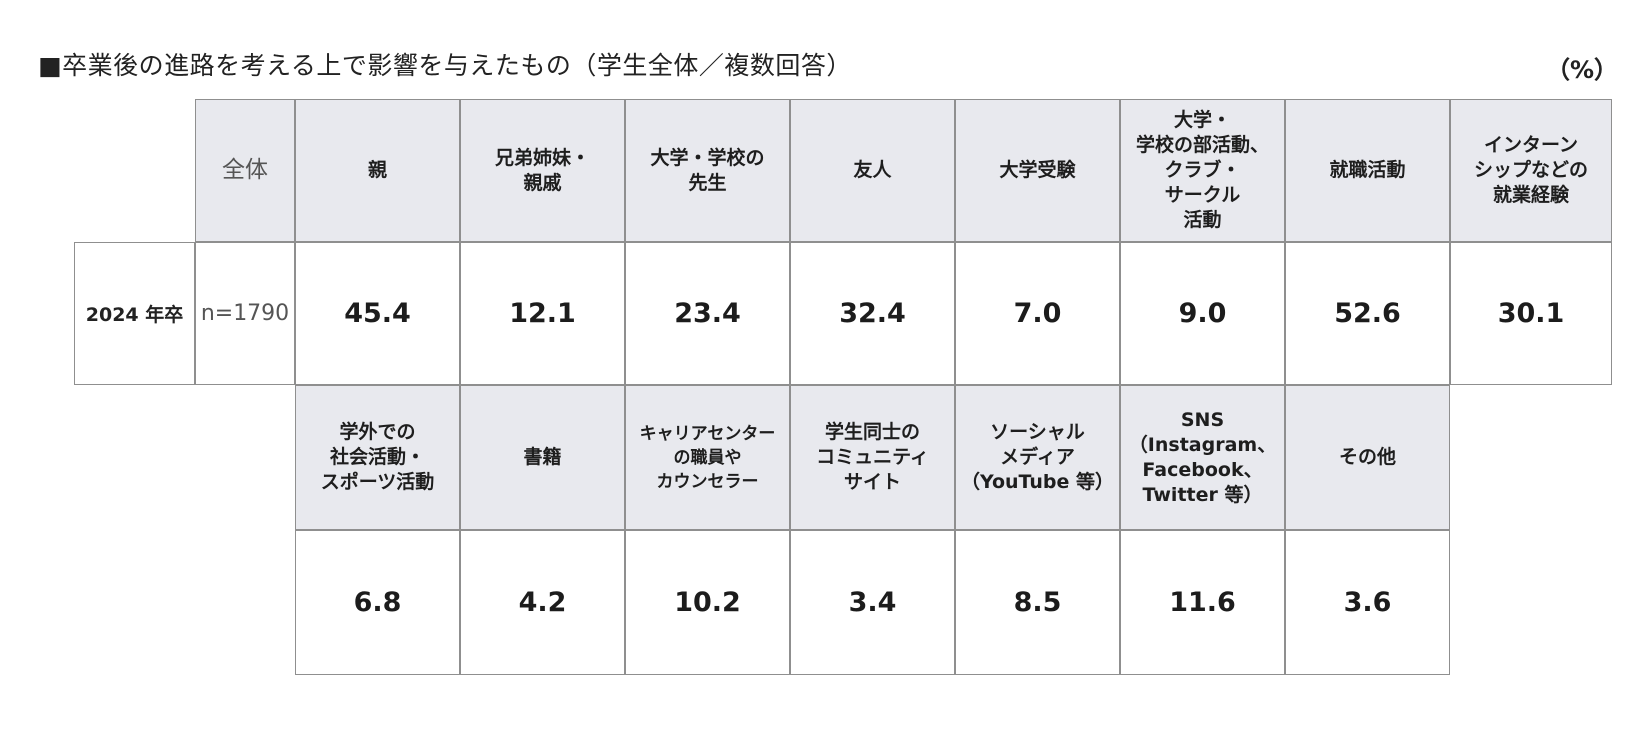 The image size is (1638, 736). I want to click on header-club-activities: 大学・ 学校の部活動、 クラブ・ サークル 活動, so click(1202, 170).